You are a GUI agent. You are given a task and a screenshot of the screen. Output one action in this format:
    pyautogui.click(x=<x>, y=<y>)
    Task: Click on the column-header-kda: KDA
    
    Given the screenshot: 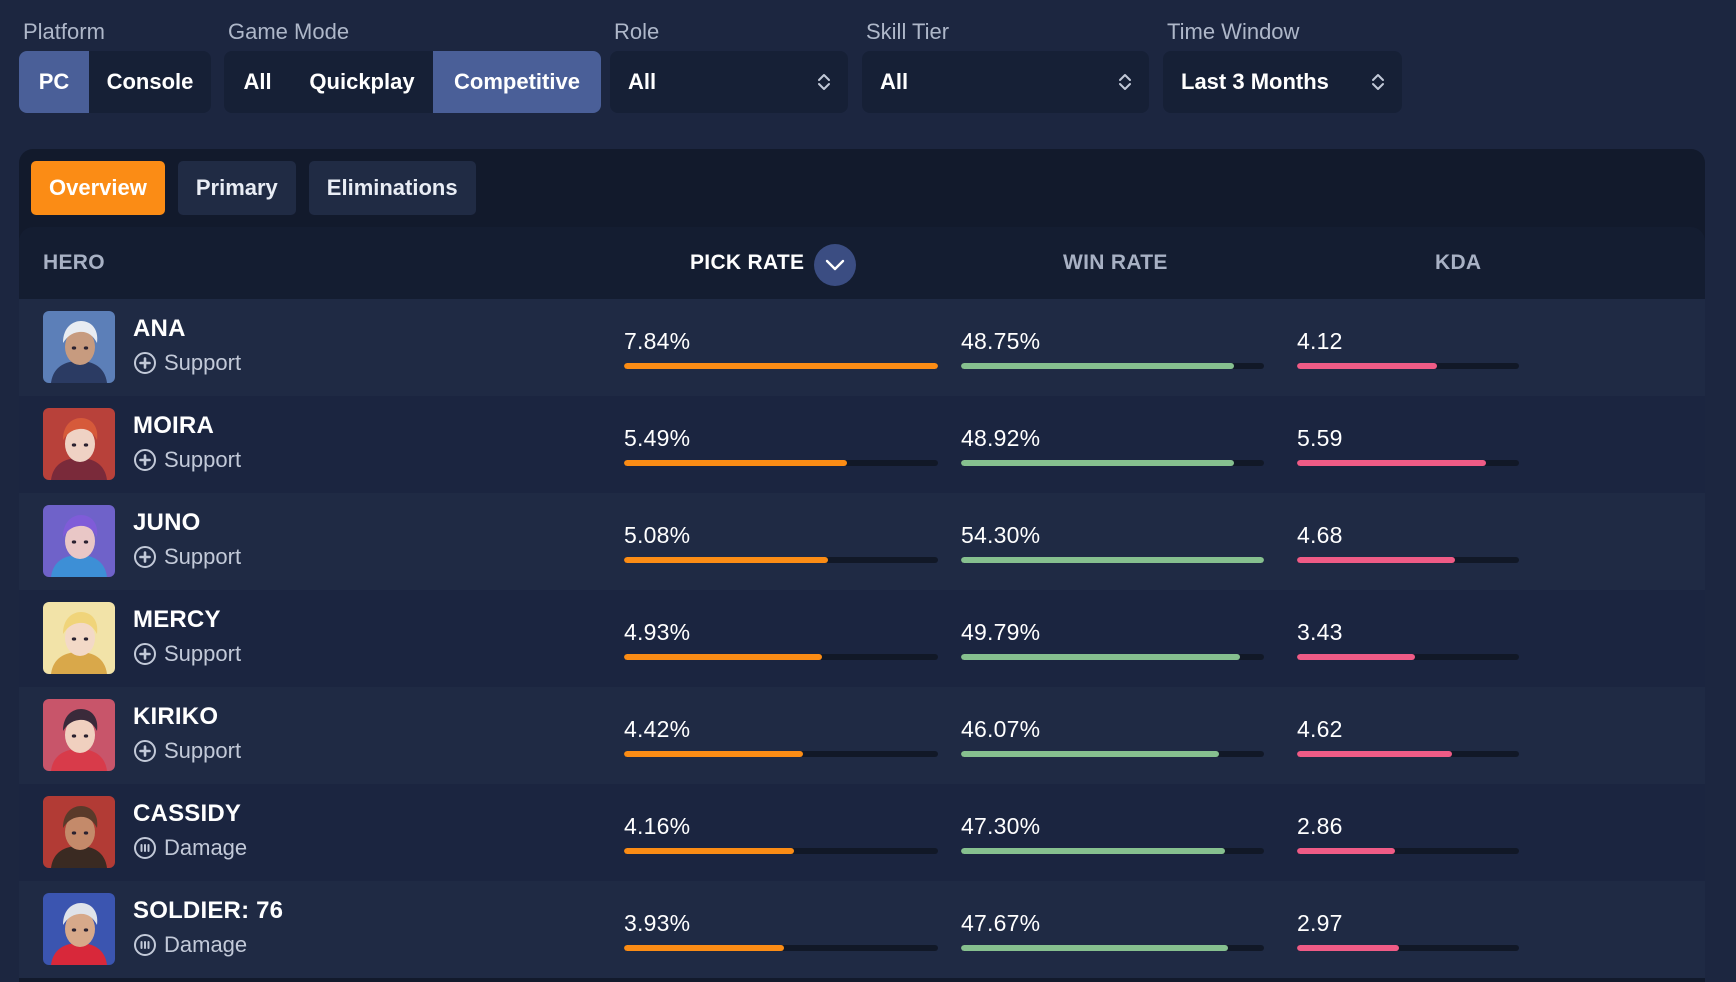 What is the action you would take?
    pyautogui.click(x=1458, y=262)
    